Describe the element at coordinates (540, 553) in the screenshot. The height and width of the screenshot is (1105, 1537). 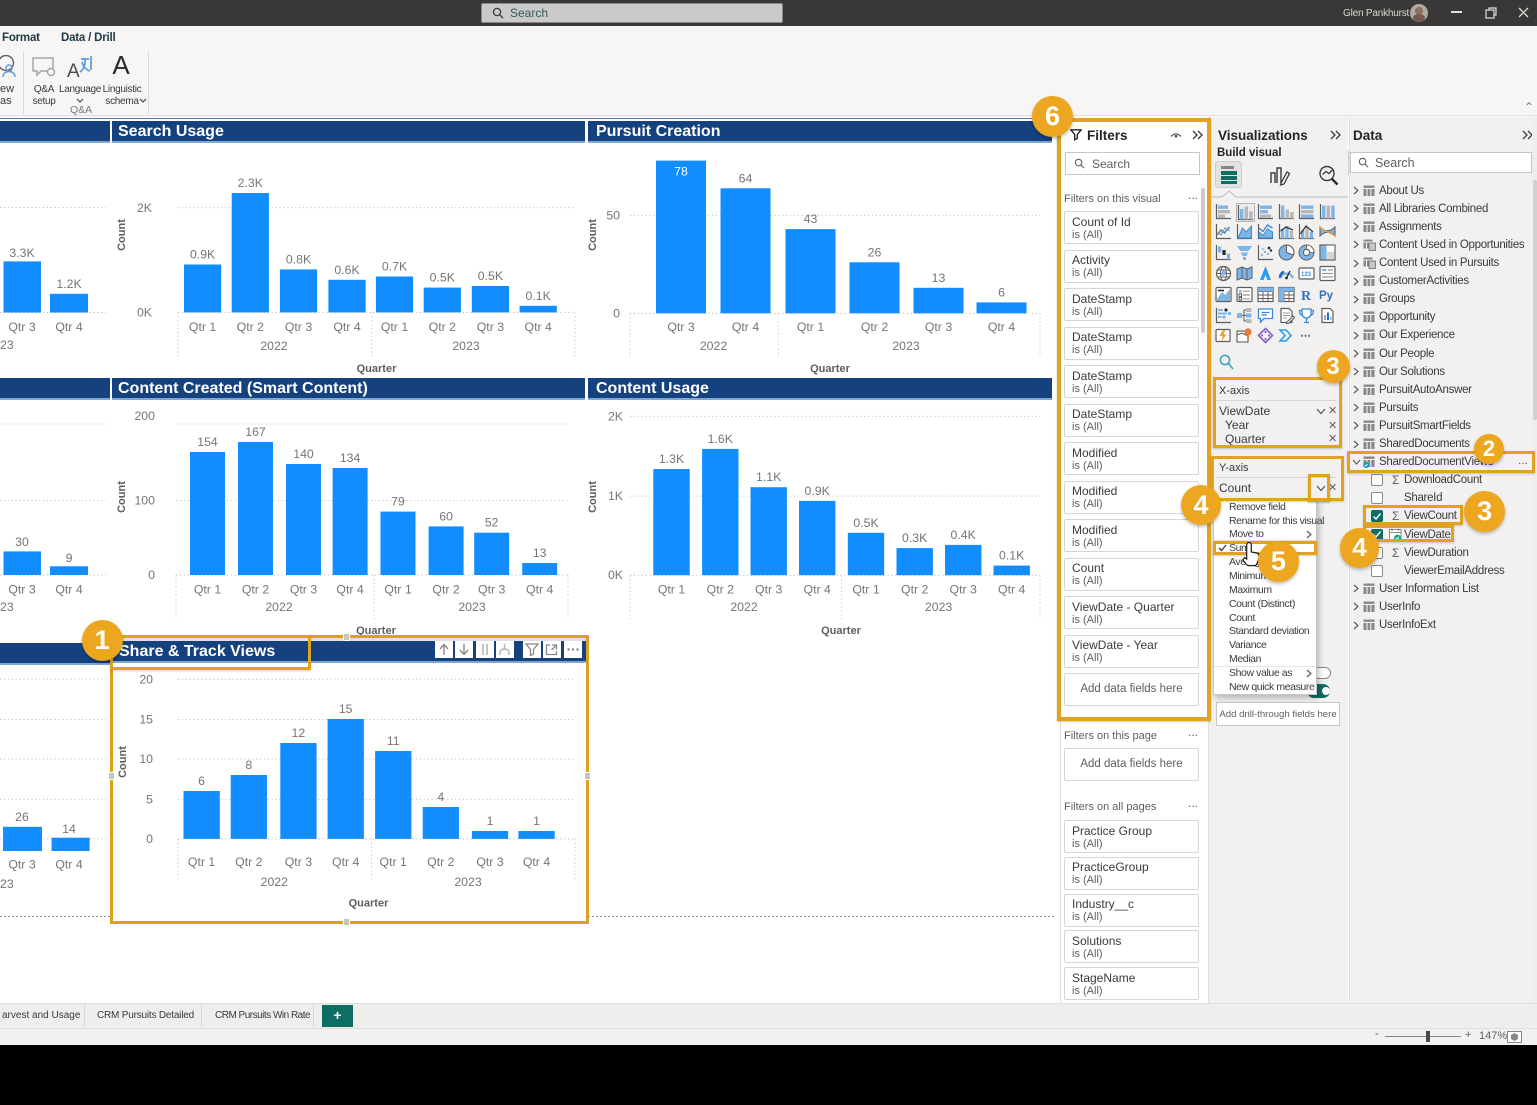
I see `svg-text: 13` at that location.